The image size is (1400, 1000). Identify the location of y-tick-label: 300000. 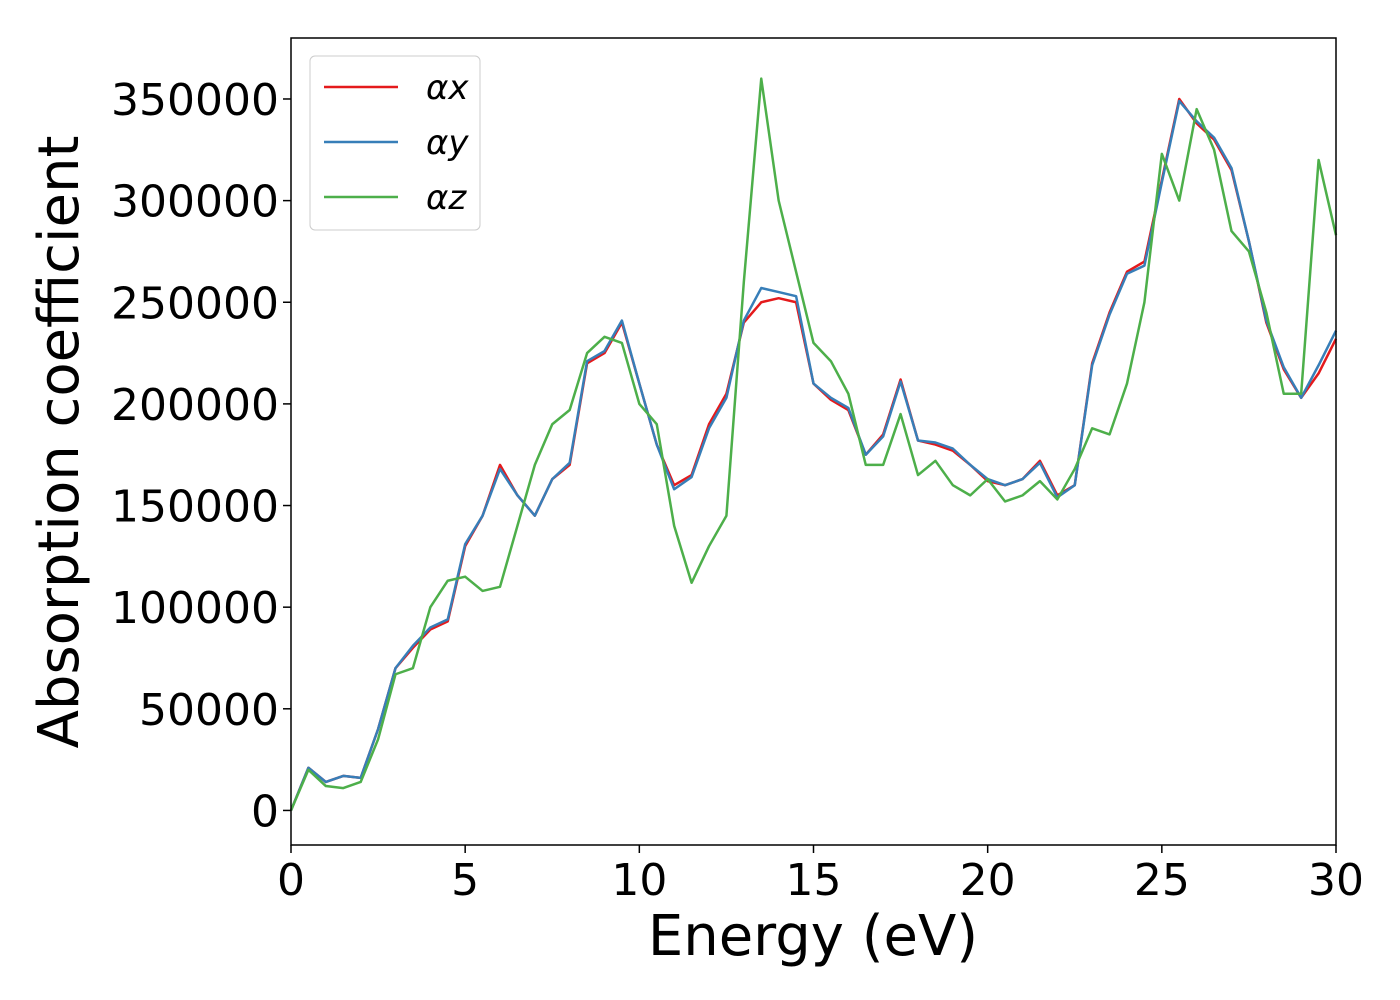
(195, 202).